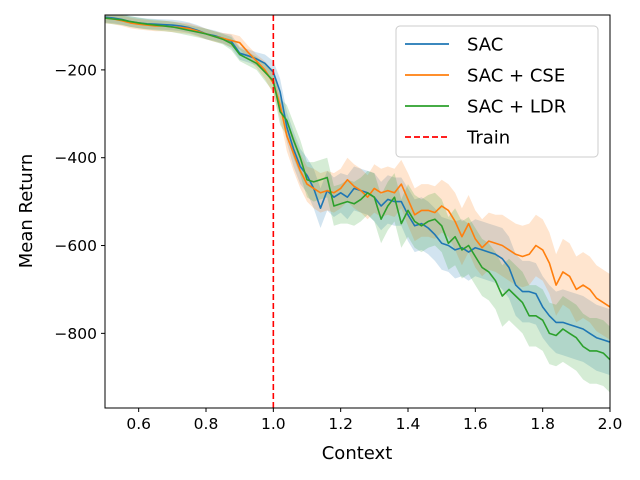 This screenshot has height=480, width=640. Describe the element at coordinates (273, 424) in the screenshot. I see `x-tick-label: 1.0` at that location.